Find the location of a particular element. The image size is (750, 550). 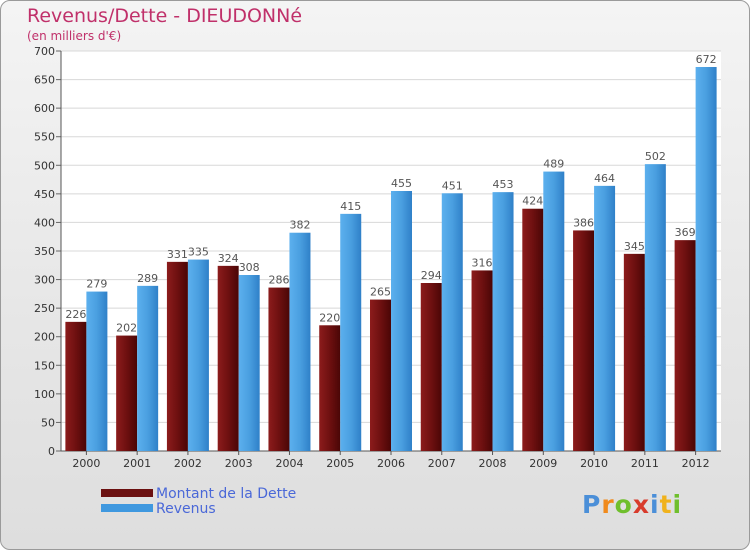

data-label-revenus: 382 is located at coordinates (299, 225).